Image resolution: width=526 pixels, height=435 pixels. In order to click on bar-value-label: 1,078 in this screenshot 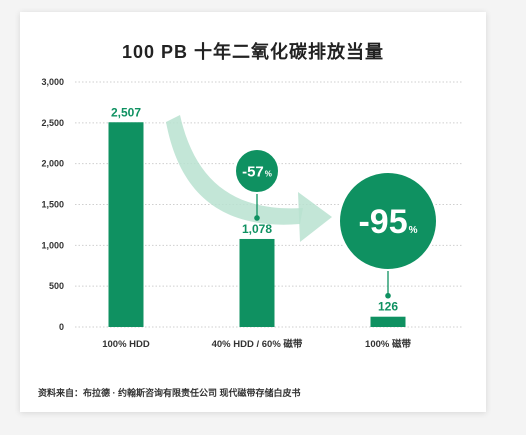, I will do `click(257, 229)`.